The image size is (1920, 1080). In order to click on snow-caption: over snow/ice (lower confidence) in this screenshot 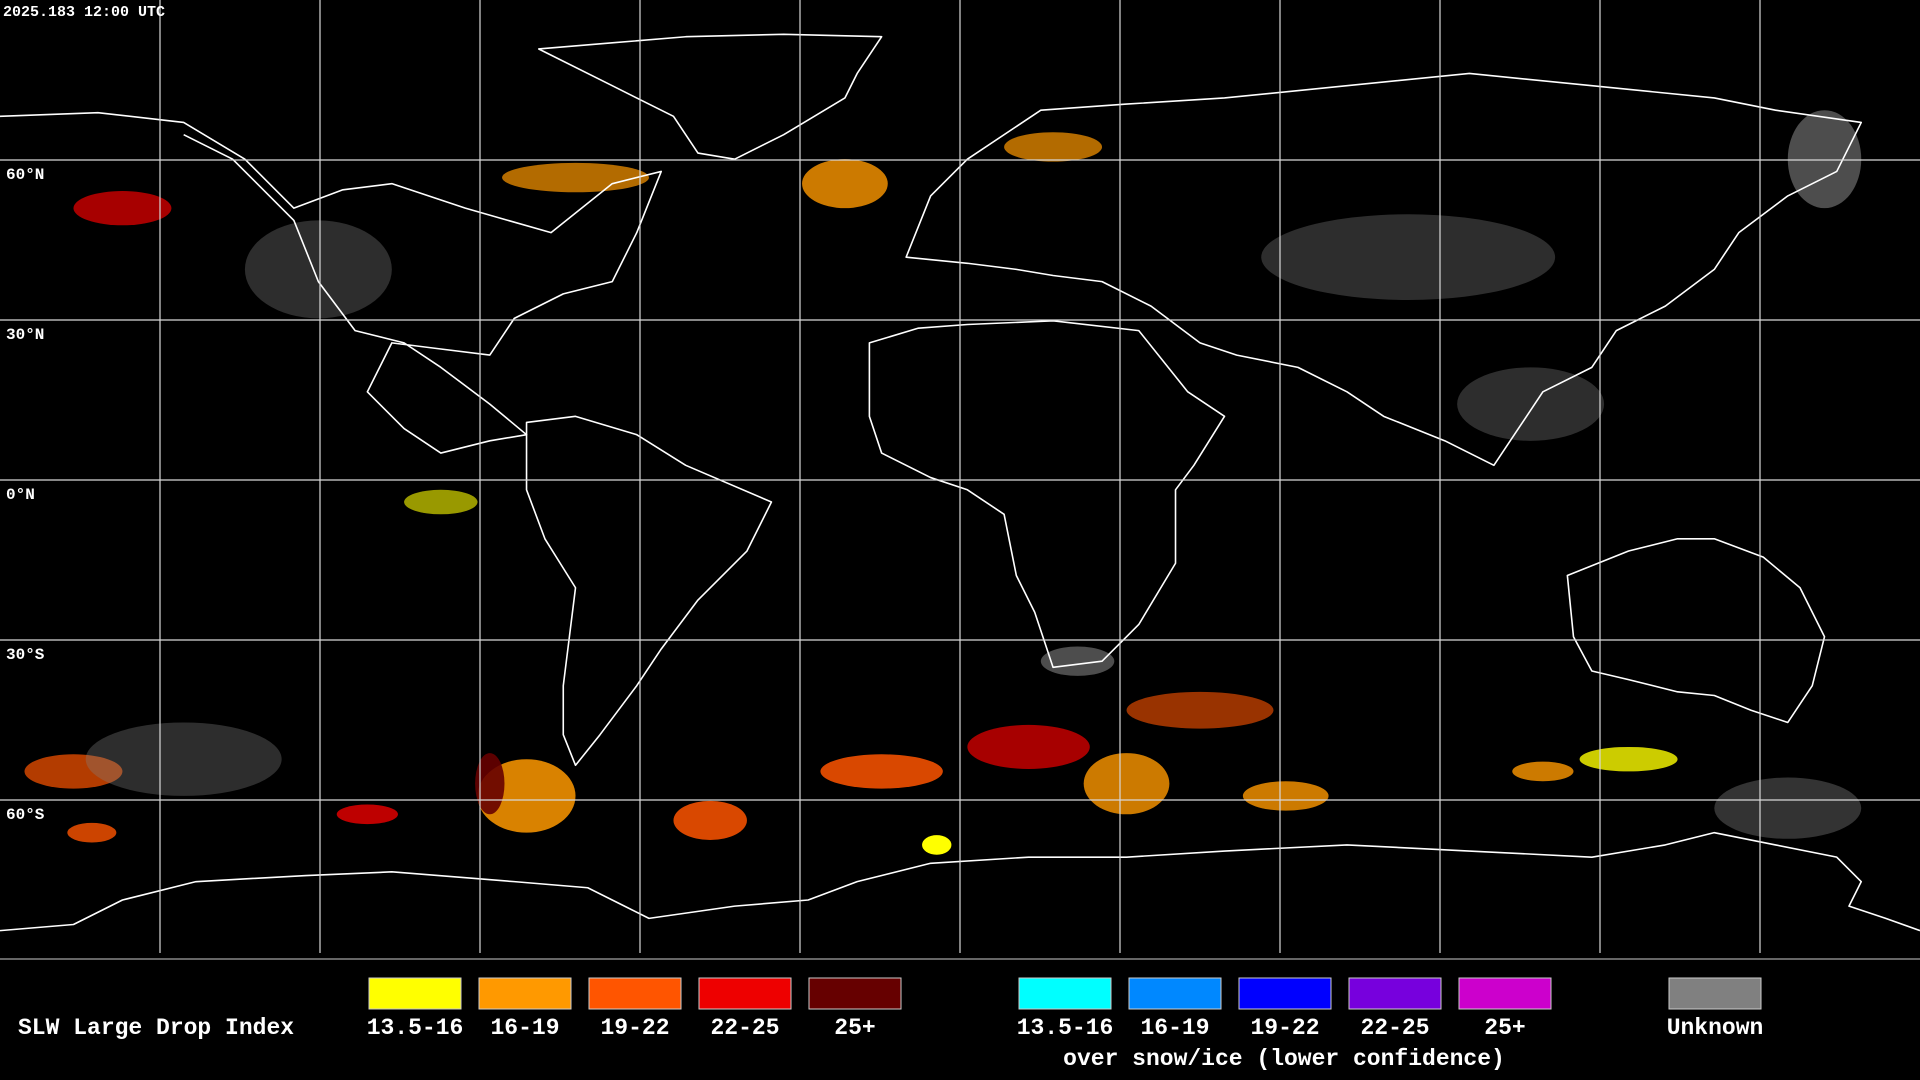, I will do `click(1284, 1059)`.